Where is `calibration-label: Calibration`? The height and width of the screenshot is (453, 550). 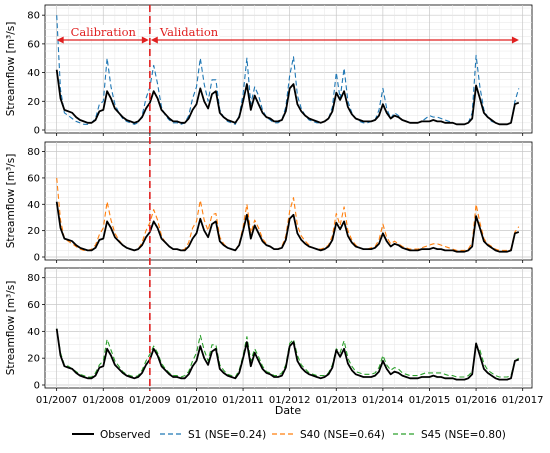 calibration-label: Calibration is located at coordinates (104, 32).